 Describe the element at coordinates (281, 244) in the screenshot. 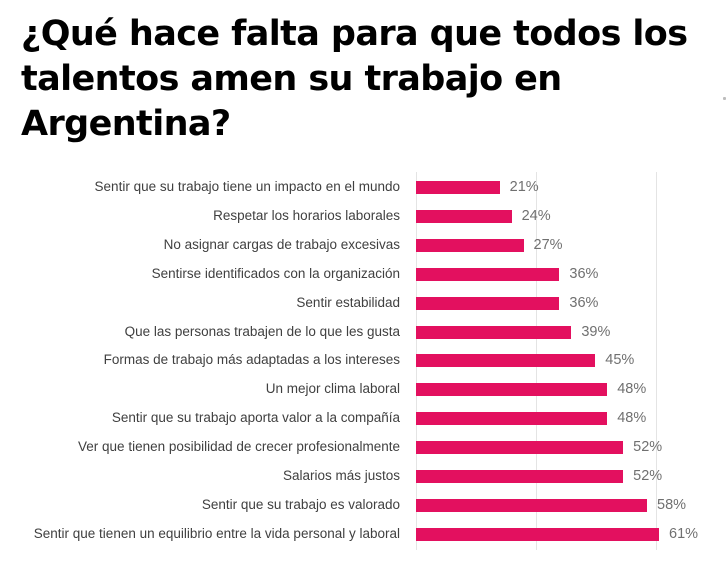

I see `category-label: No asignar cargas de trabajo excesivas` at that location.